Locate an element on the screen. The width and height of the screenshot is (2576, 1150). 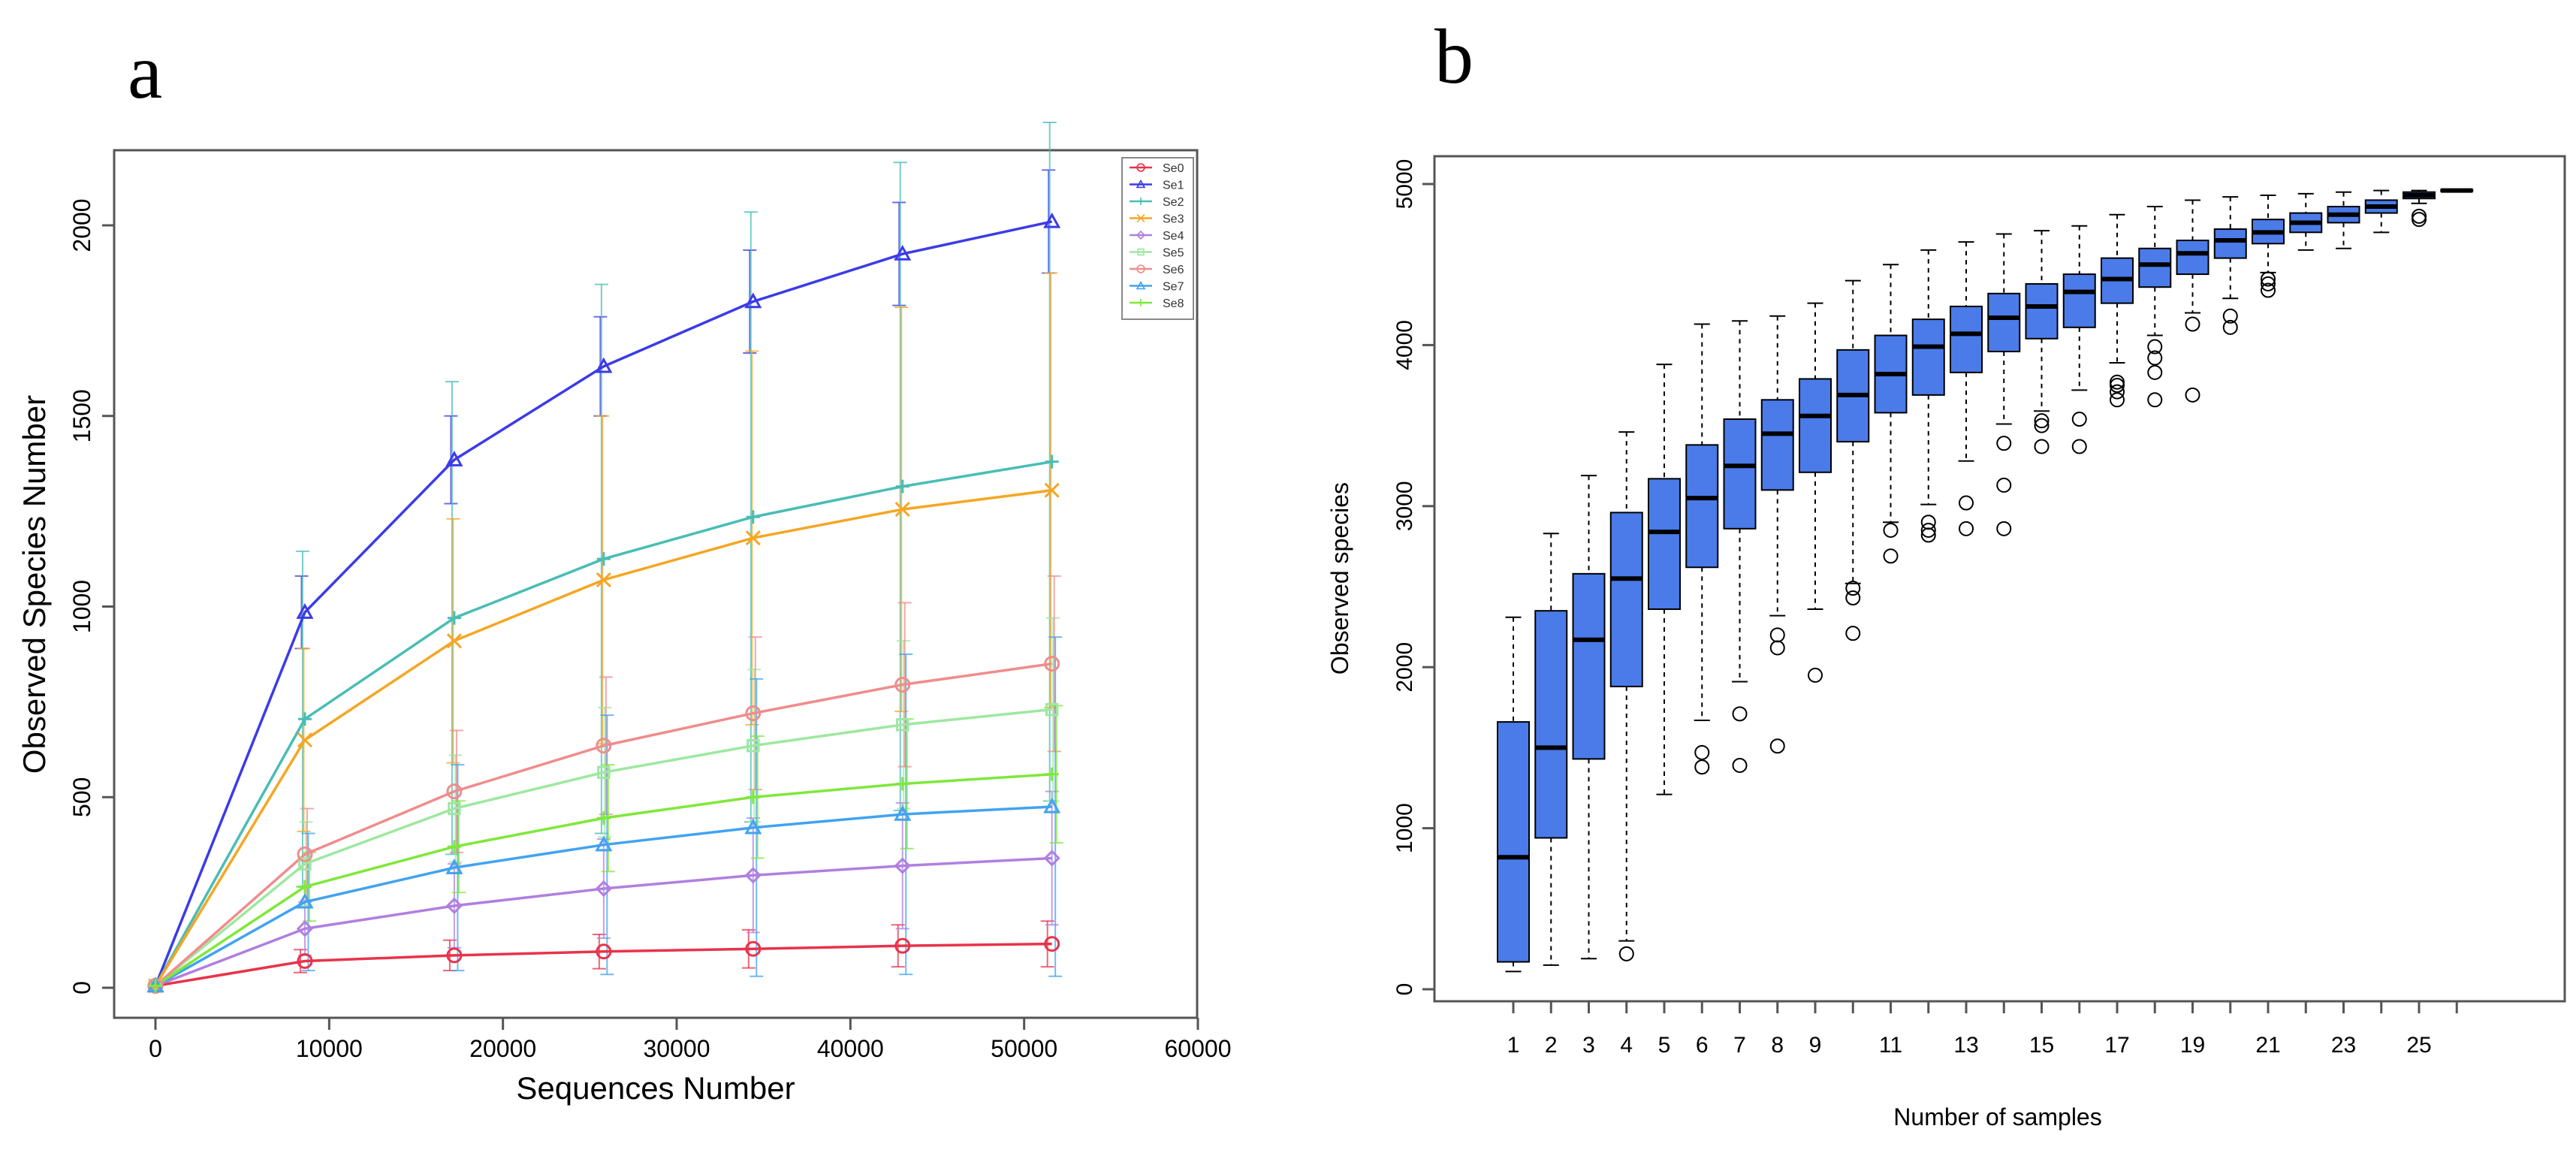
legend-se2-marker is located at coordinates (1141, 202).